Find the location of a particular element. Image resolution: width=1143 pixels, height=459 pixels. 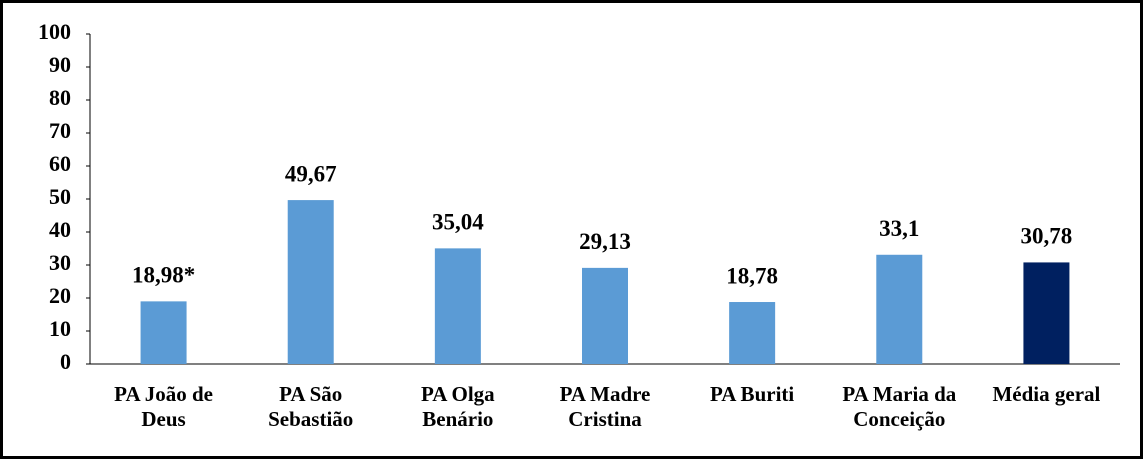

x-tick-label: PA Madre Cristina is located at coordinates (605, 406).